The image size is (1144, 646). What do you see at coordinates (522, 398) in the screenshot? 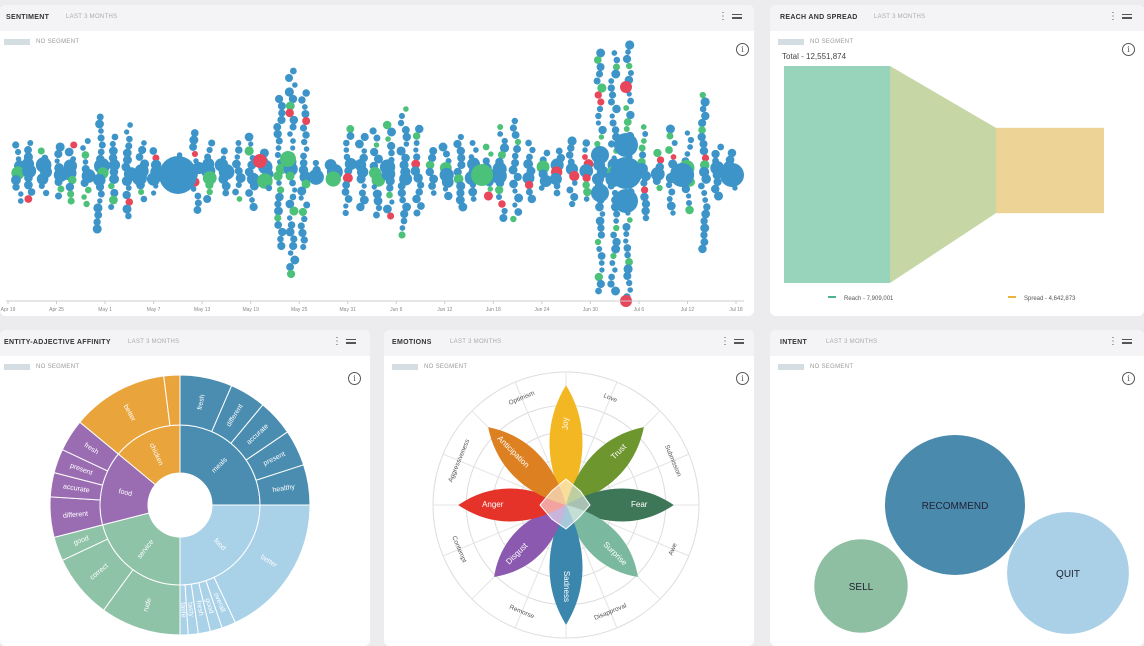
I see `dyad-label: Optimism` at bounding box center [522, 398].